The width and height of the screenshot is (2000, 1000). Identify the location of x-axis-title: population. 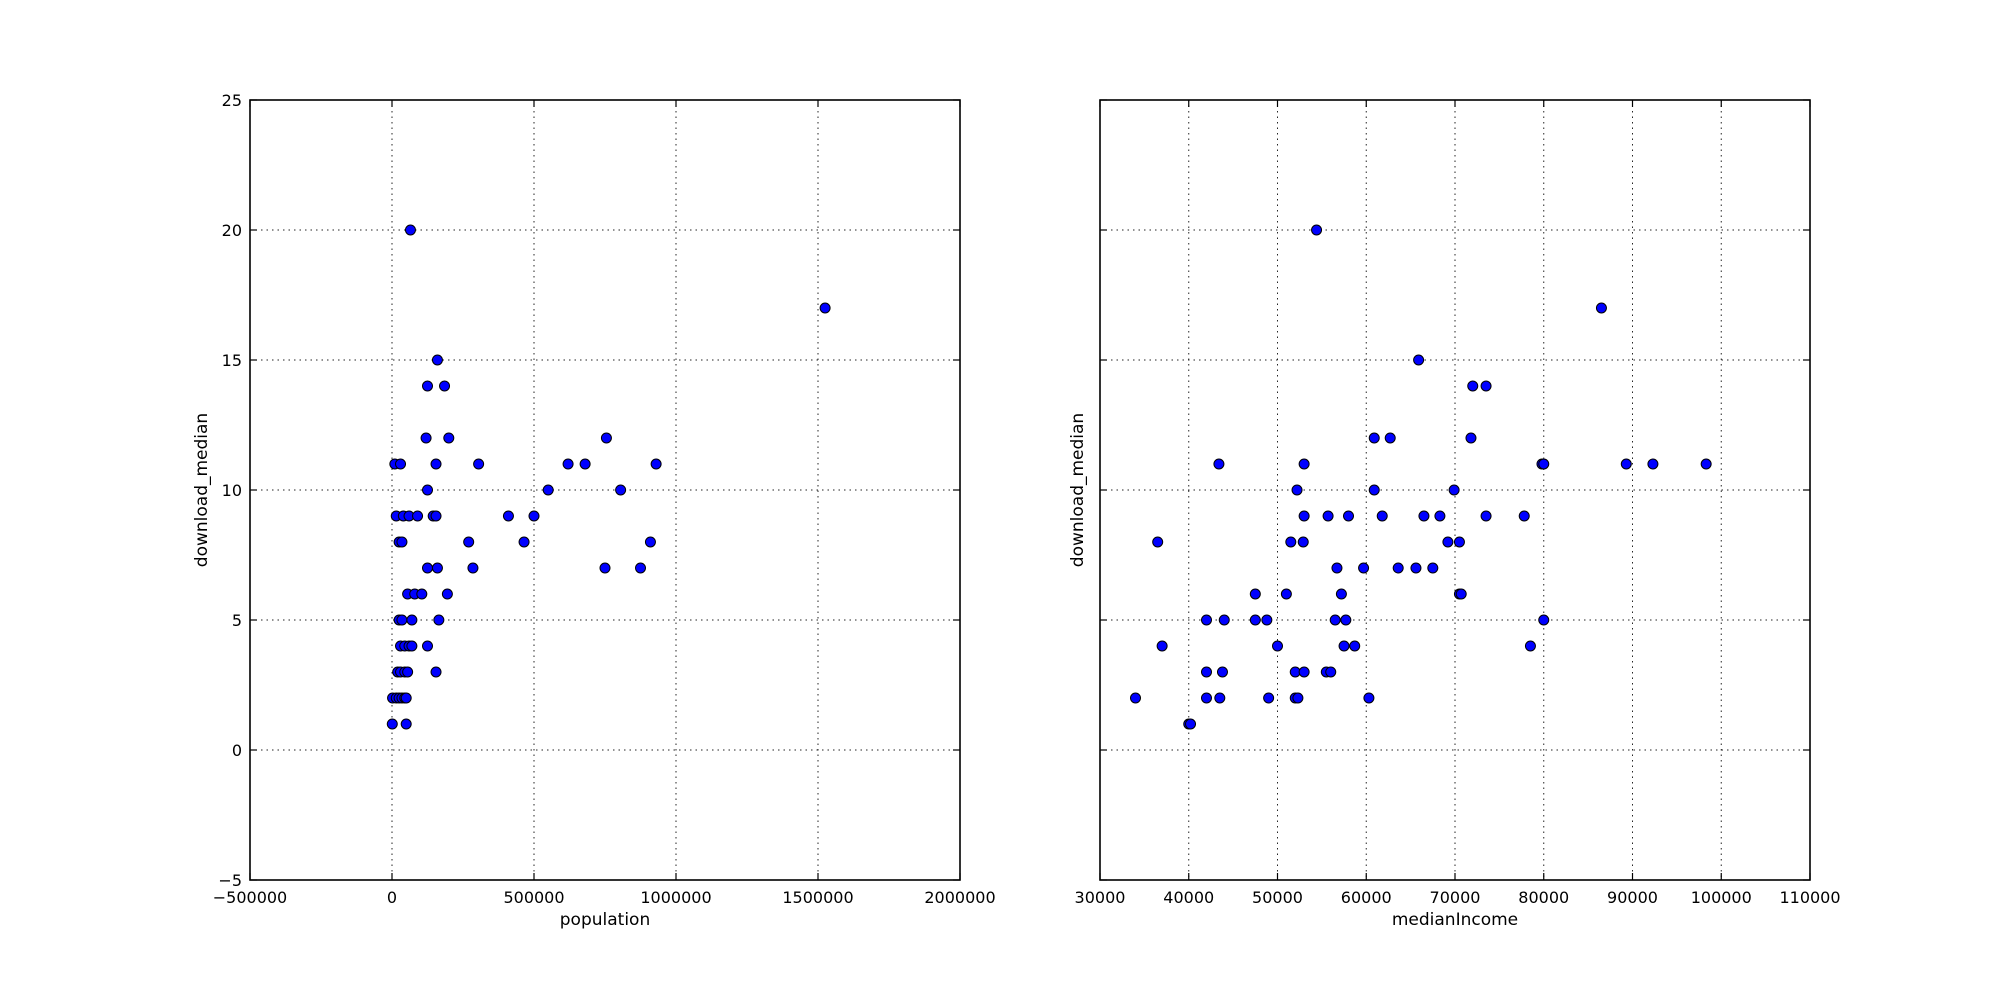
(605, 920).